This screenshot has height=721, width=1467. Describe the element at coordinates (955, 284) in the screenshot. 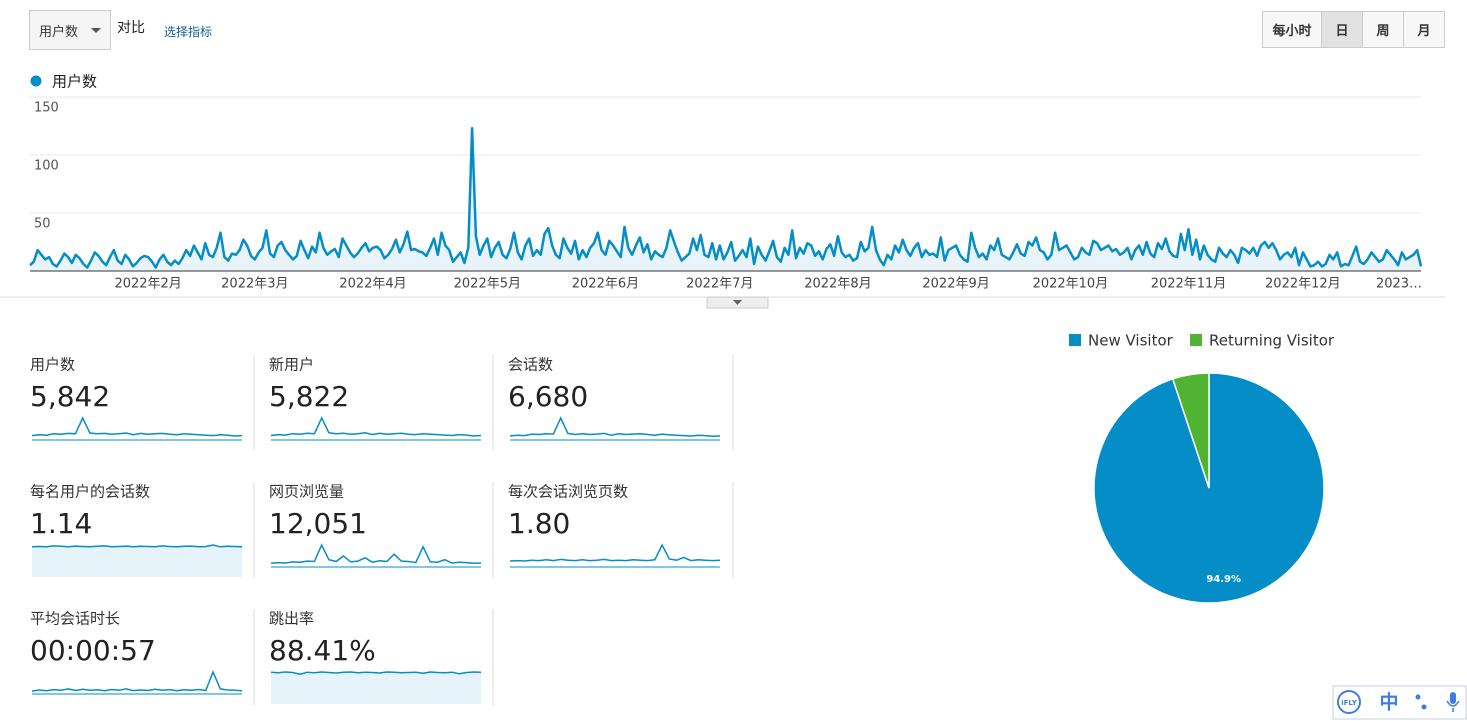

I see `x-tick-label: 2022年9月` at that location.